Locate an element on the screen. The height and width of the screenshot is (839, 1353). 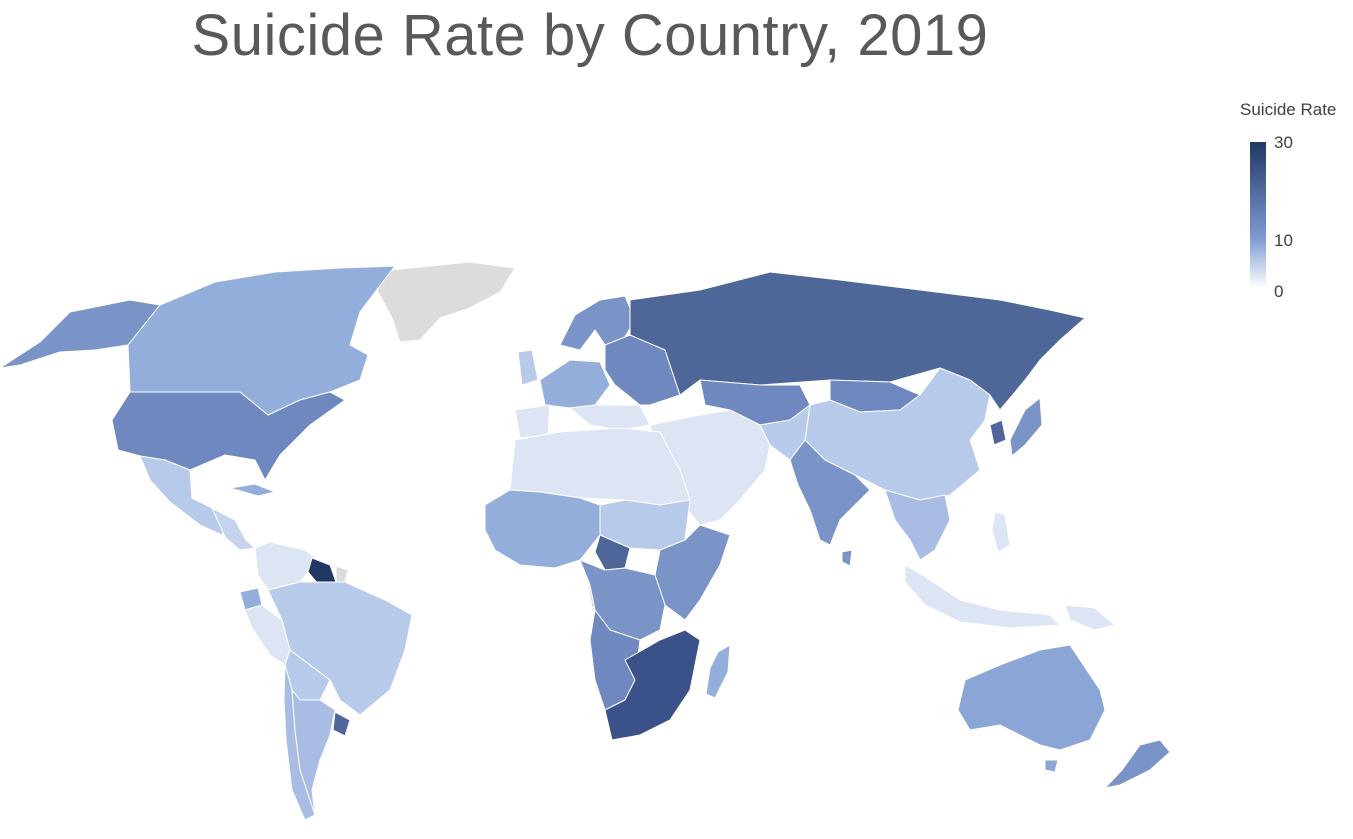
region-new-zealand is located at coordinates (1137, 764).